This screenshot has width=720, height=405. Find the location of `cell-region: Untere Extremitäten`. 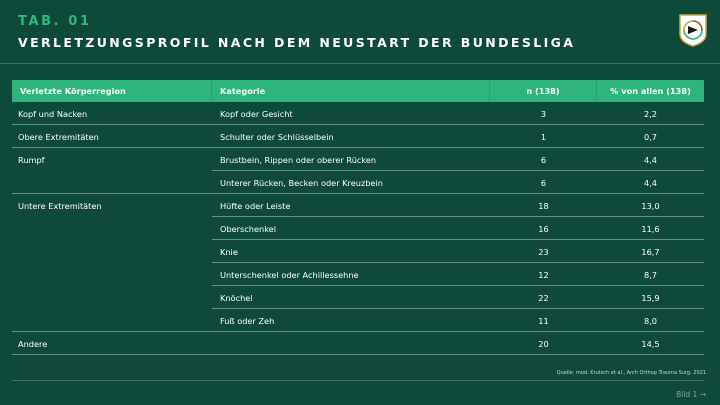

cell-region: Untere Extremitäten is located at coordinates (60, 205).